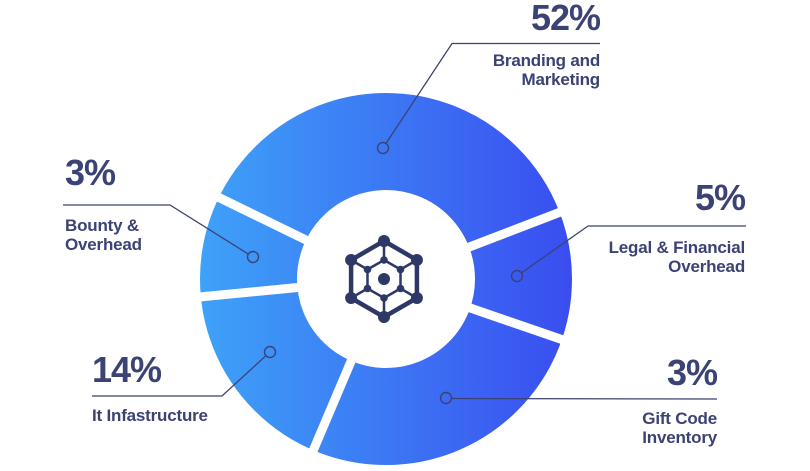 The height and width of the screenshot is (471, 810). Describe the element at coordinates (720, 197) in the screenshot. I see `percent-value-legal: 5%` at that location.